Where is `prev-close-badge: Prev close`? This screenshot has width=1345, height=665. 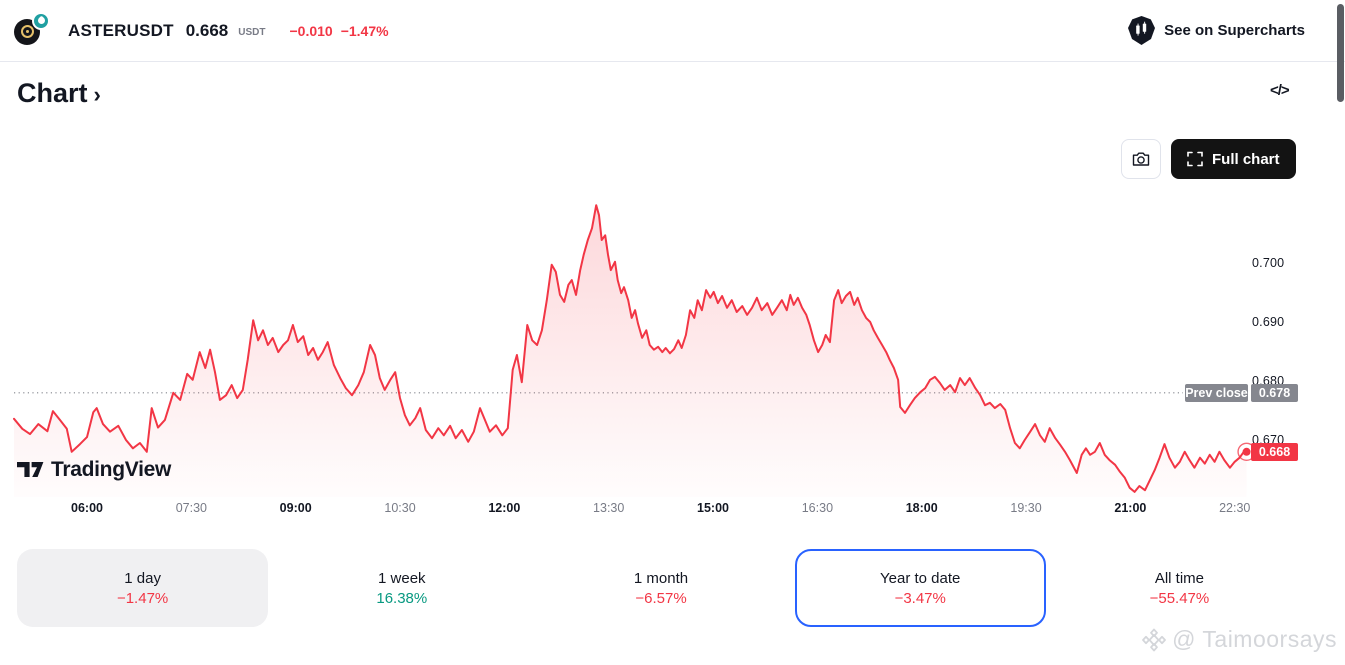 prev-close-badge: Prev close is located at coordinates (1216, 392).